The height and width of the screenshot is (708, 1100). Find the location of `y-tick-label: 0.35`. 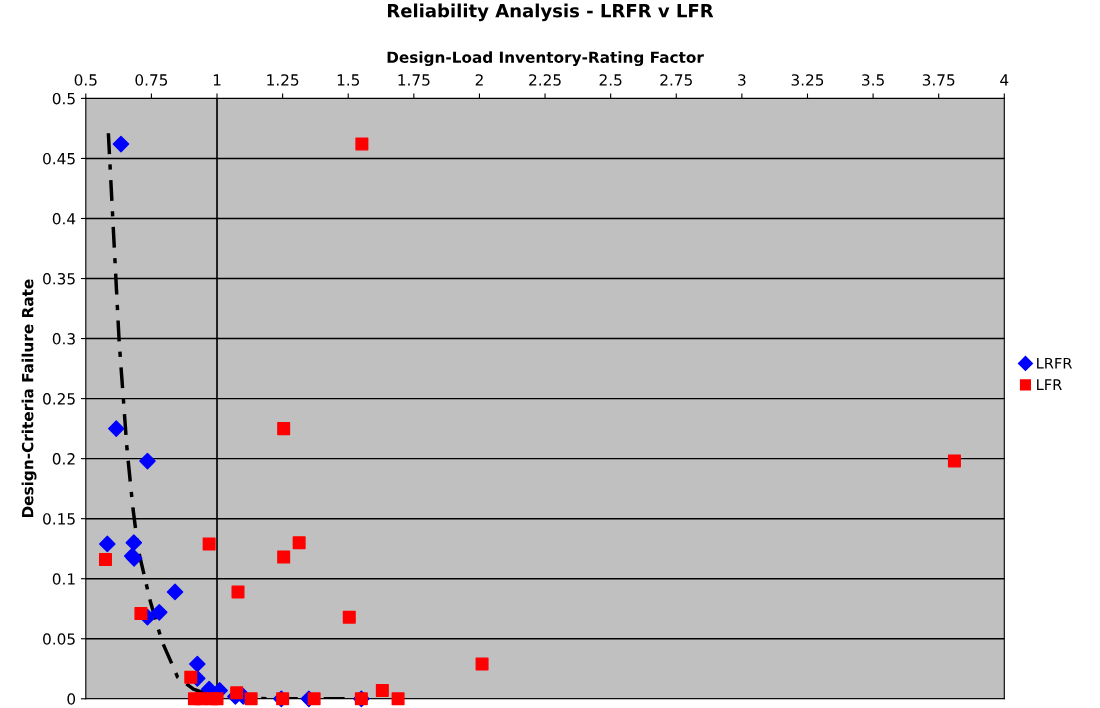

y-tick-label: 0.35 is located at coordinates (59, 278).